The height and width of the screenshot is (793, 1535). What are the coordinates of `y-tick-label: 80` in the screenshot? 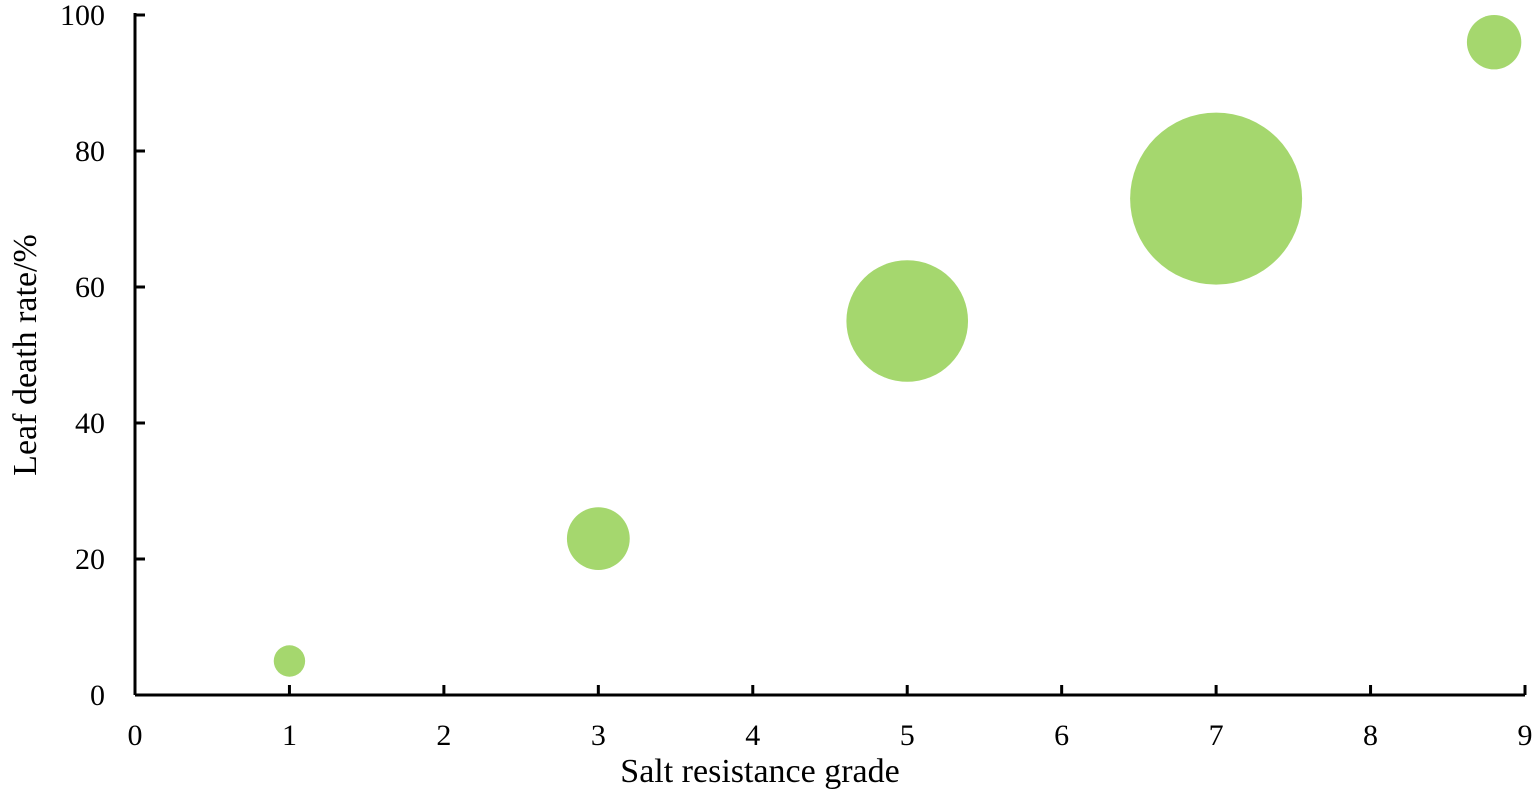 It's located at (90, 151).